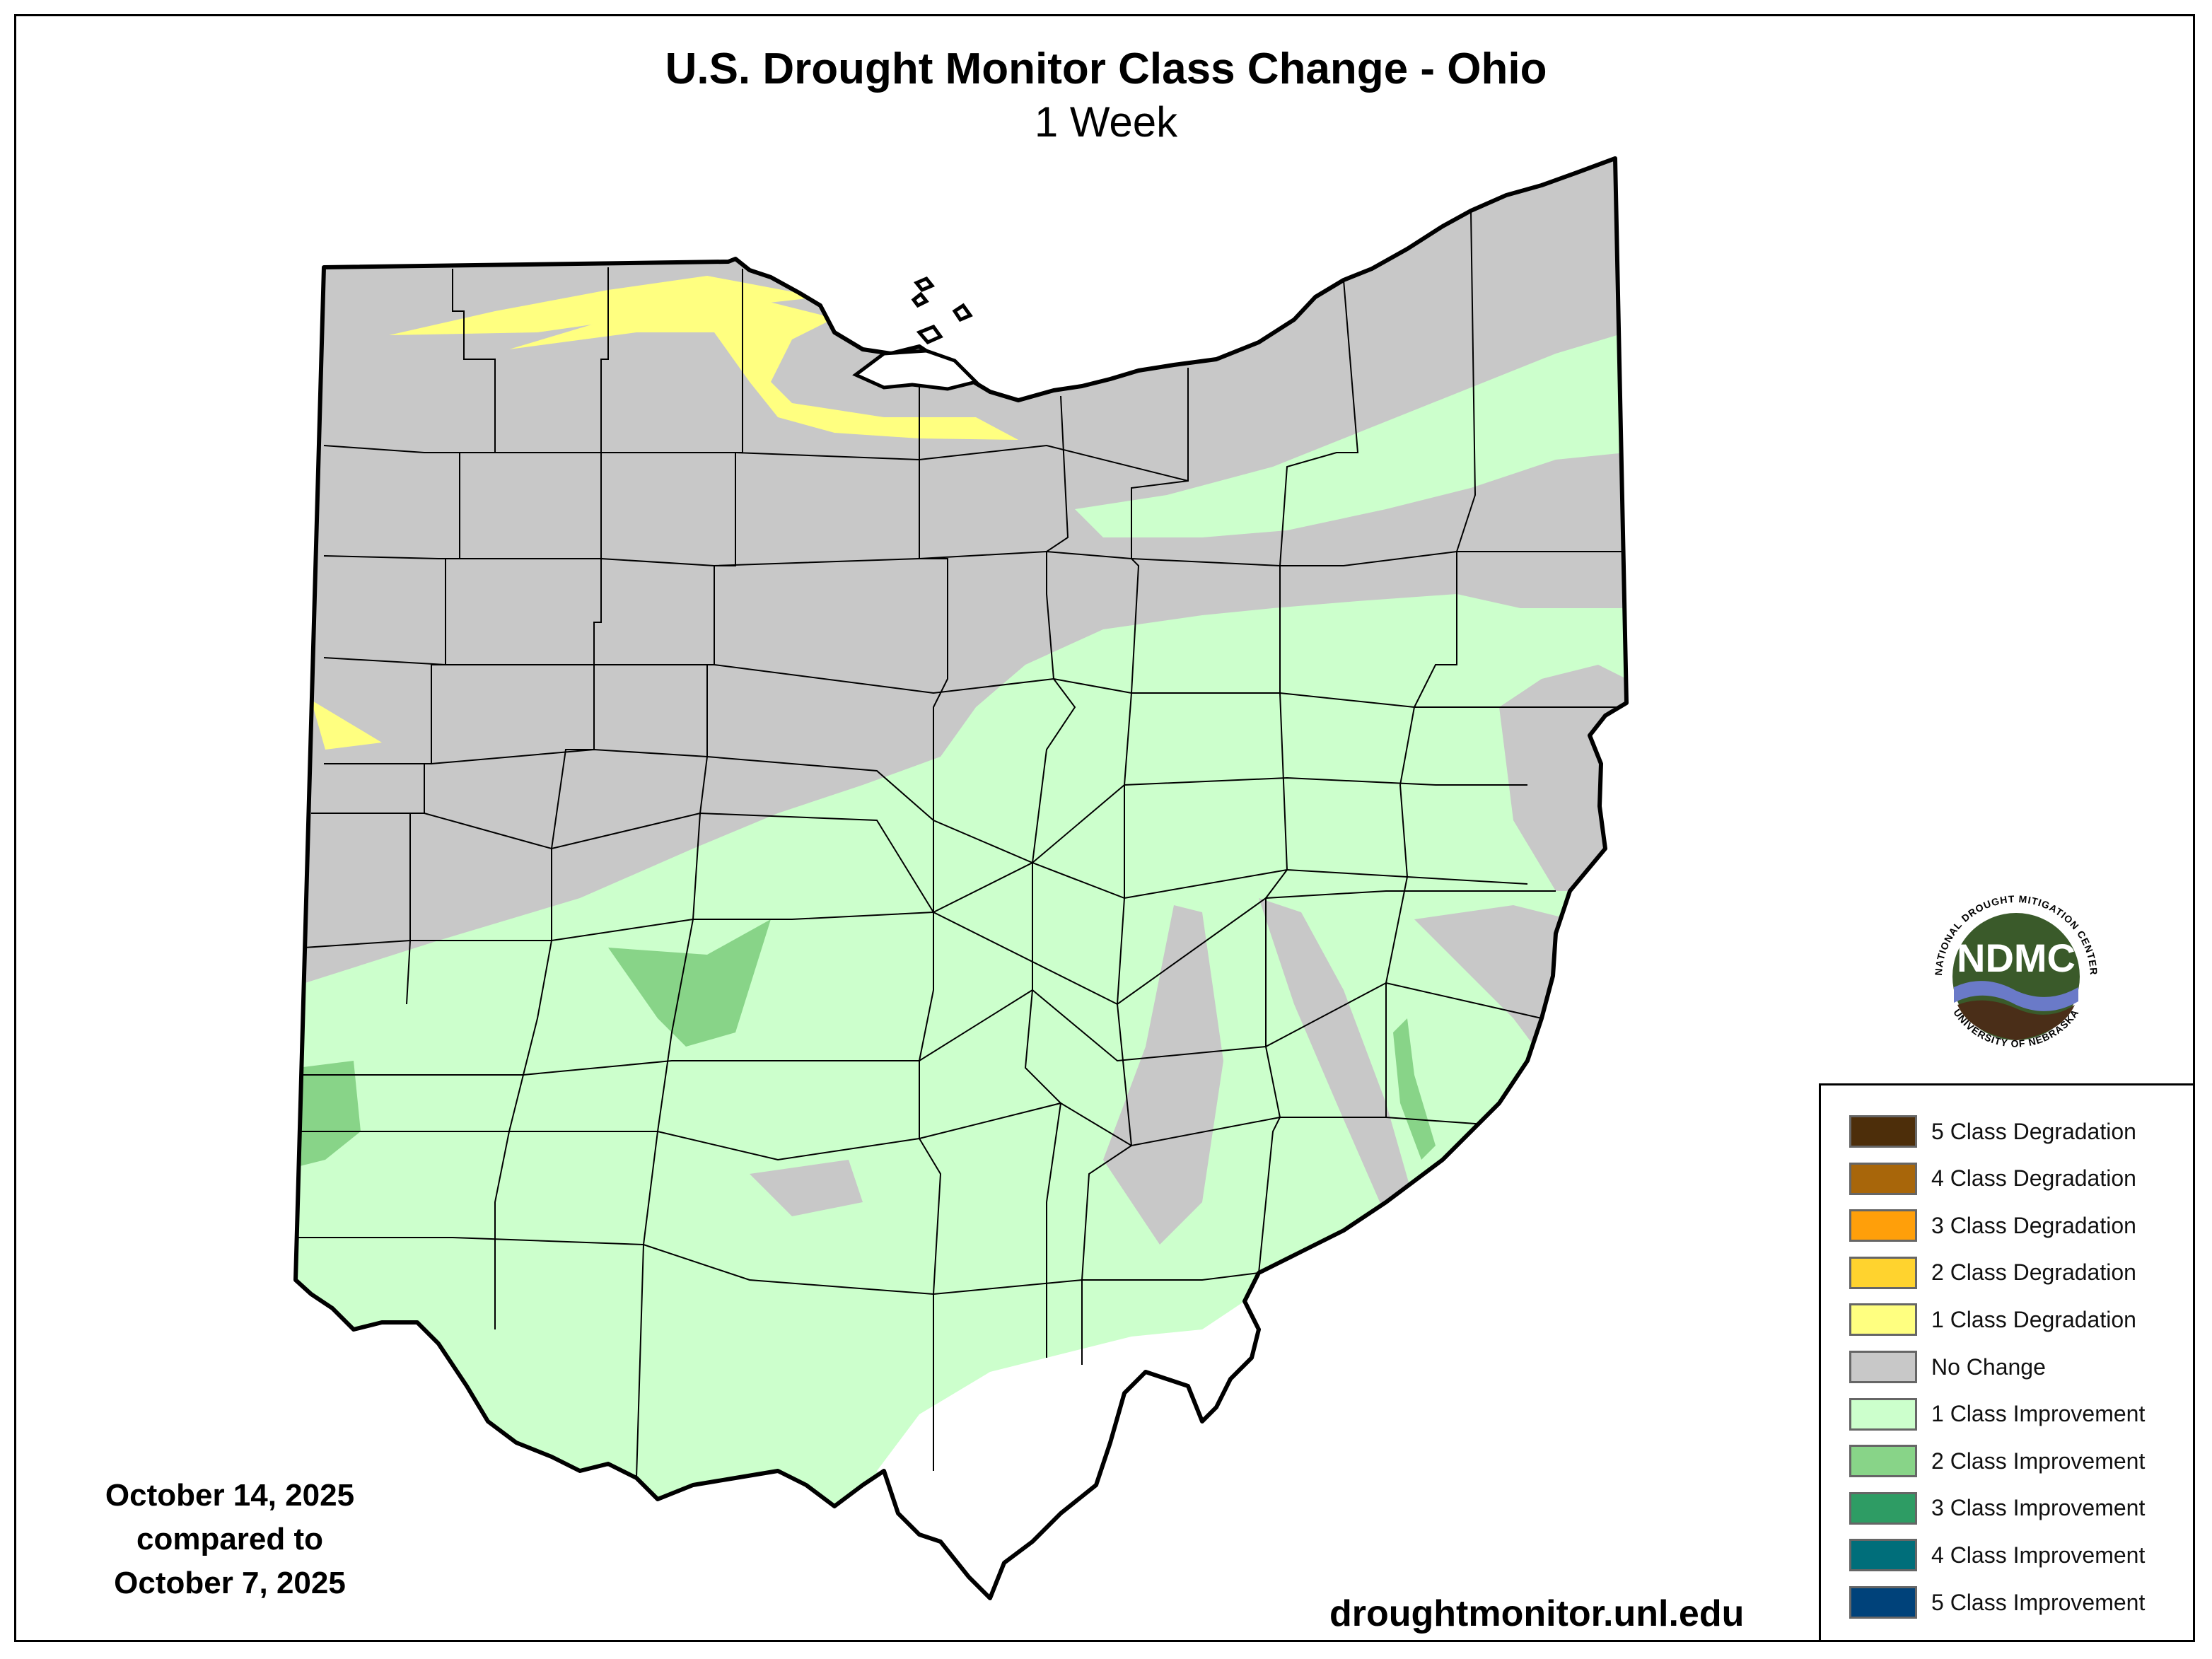 The image size is (2212, 1659). I want to click on legend-label: No Change, so click(1988, 1367).